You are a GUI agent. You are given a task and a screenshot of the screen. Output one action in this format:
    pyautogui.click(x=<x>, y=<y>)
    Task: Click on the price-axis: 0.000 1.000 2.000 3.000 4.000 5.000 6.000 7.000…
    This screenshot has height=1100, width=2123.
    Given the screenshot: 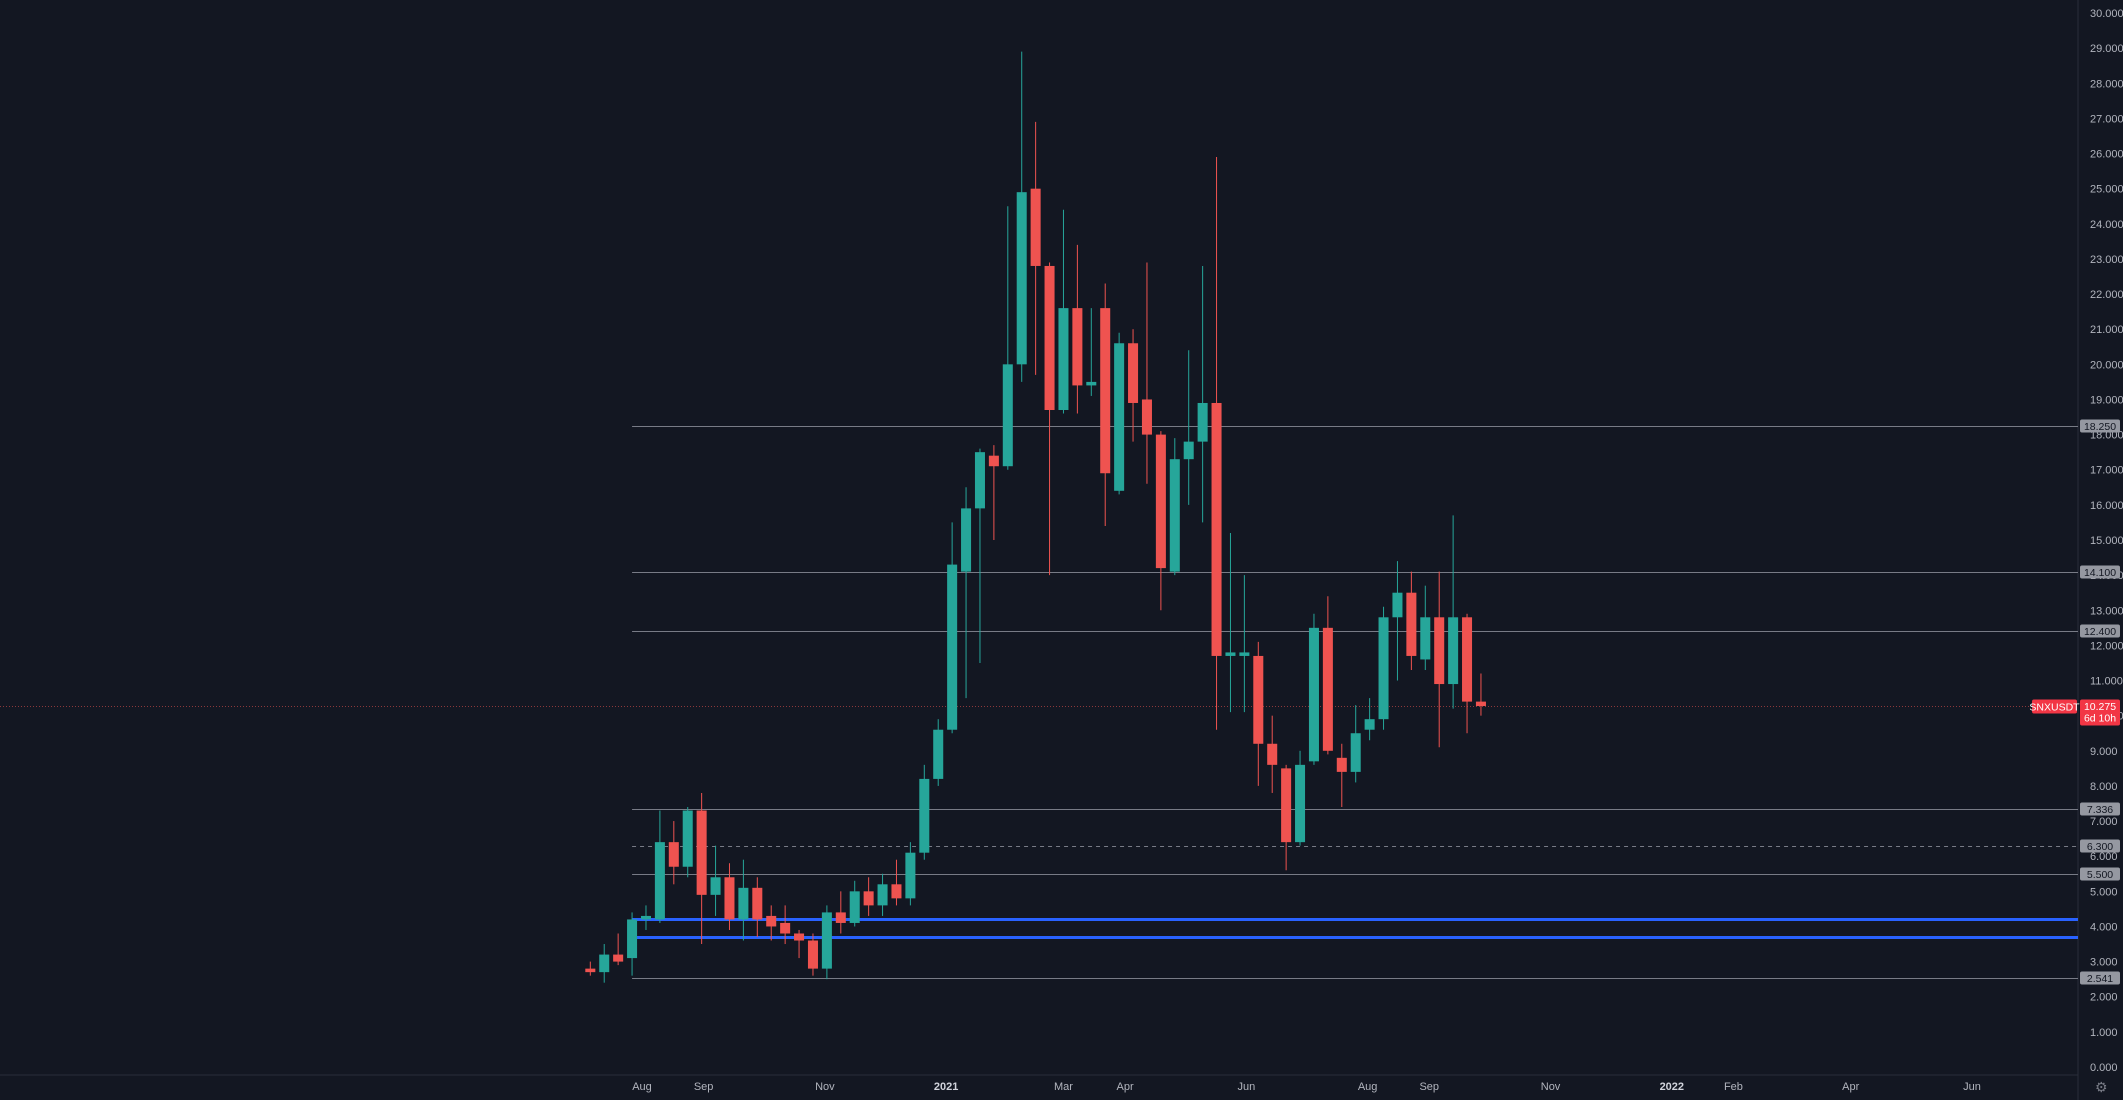 What is the action you would take?
    pyautogui.click(x=2106, y=541)
    